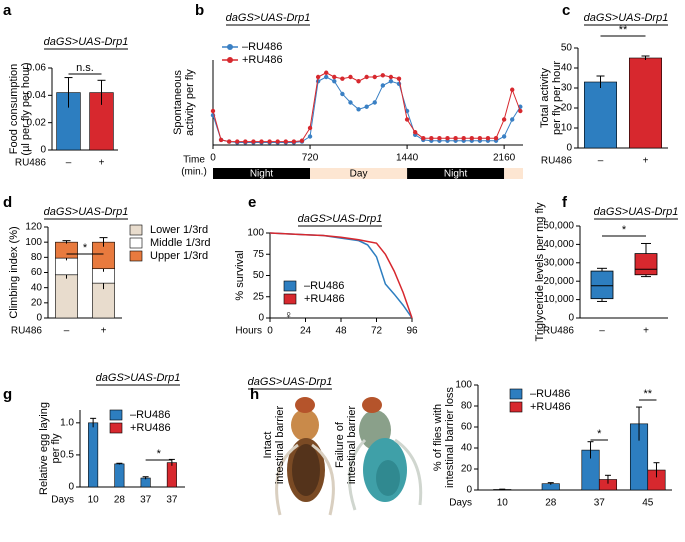 The height and width of the screenshot is (542, 685). What do you see at coordinates (230, 60) in the screenshot?
I see `legend-marker` at bounding box center [230, 60].